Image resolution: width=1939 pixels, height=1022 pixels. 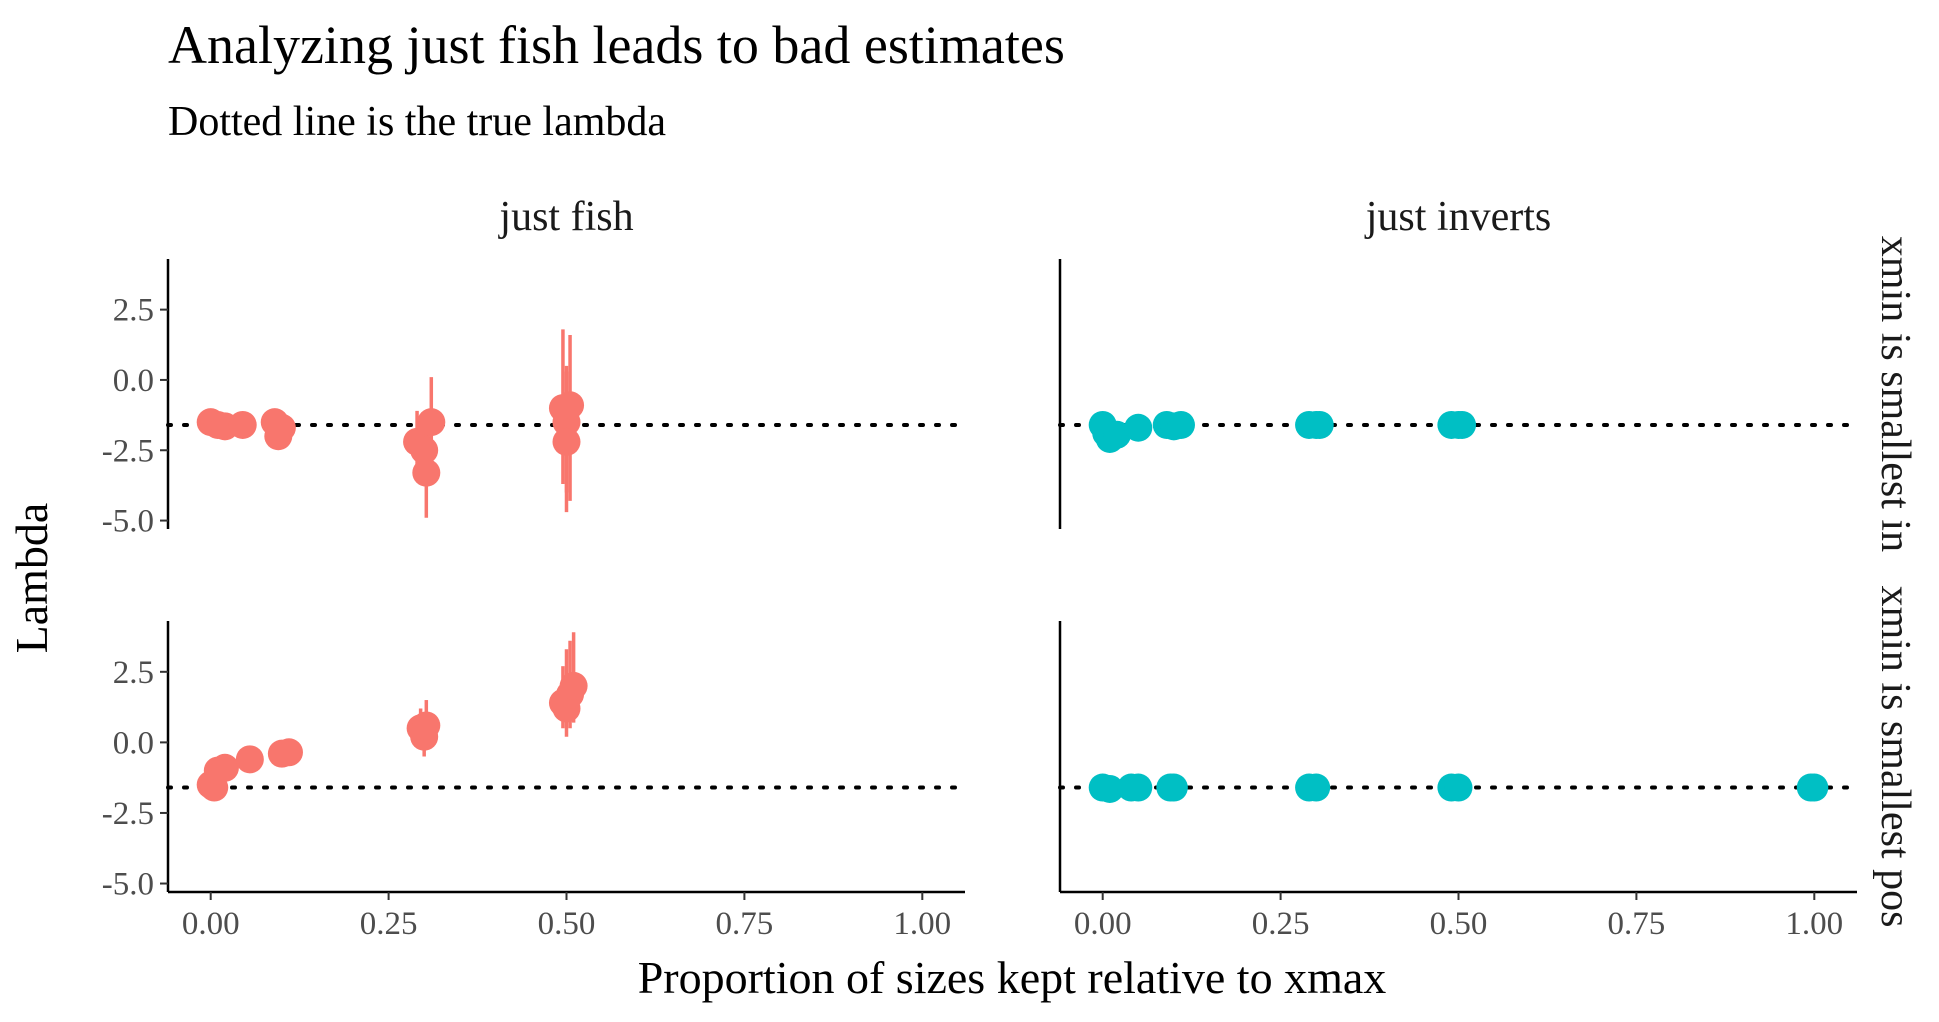 What do you see at coordinates (31, 578) in the screenshot?
I see `y-axis-title: Lambda` at bounding box center [31, 578].